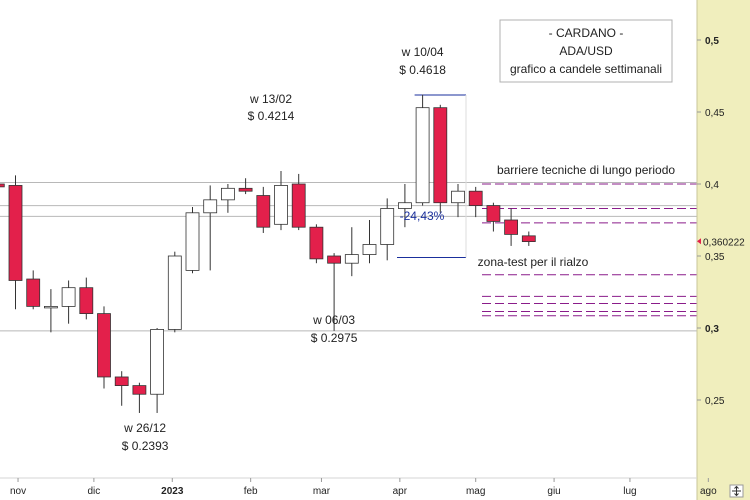  What do you see at coordinates (422, 70) in the screenshot?
I see `annotation-high-apr-price: $ 0.4618` at bounding box center [422, 70].